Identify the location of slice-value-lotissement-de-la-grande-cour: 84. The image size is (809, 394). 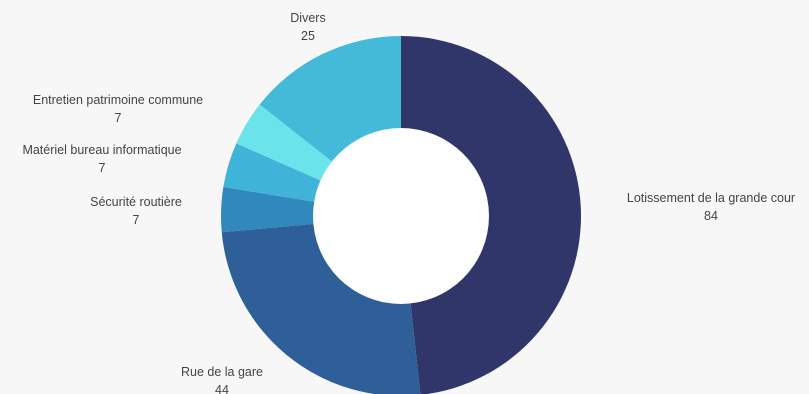
(711, 216).